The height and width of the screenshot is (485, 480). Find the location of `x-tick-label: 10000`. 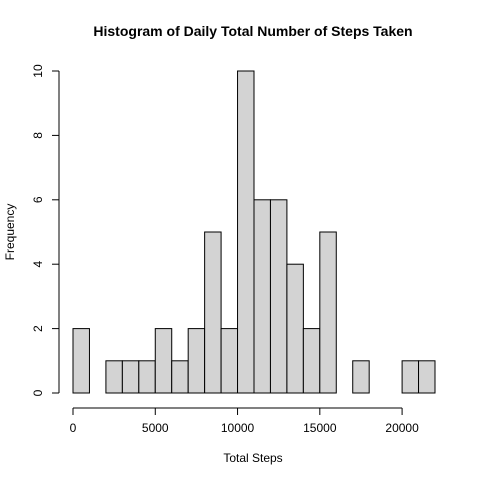

x-tick-label: 10000 is located at coordinates (238, 428).